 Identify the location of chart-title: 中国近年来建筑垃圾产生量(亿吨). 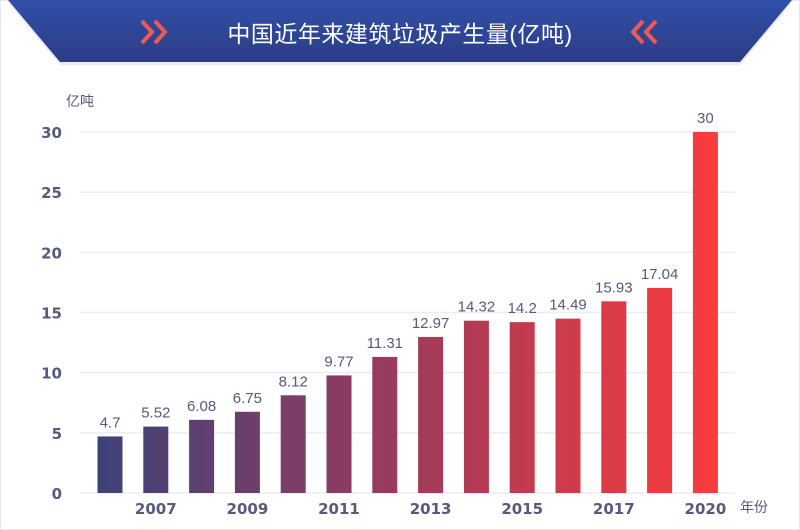
(400, 34).